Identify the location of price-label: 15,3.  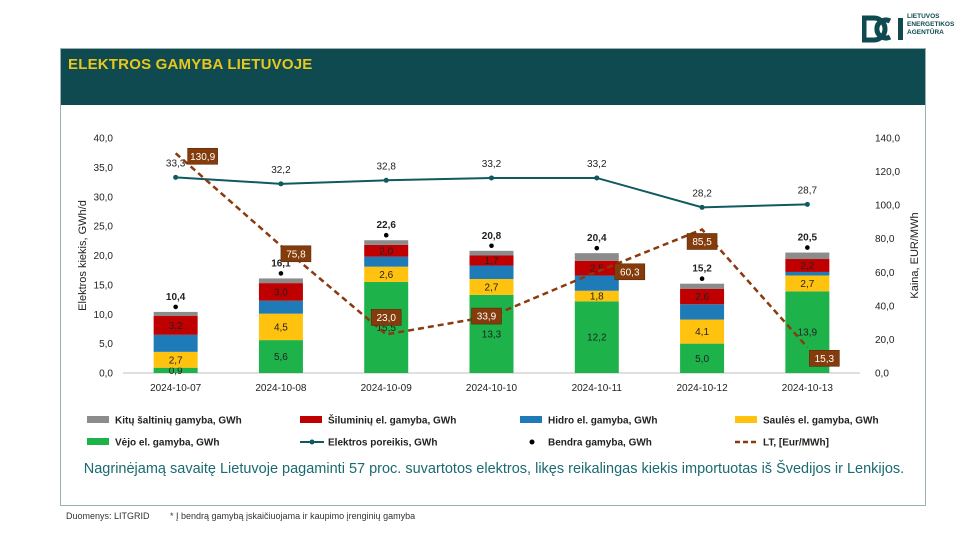
(825, 359).